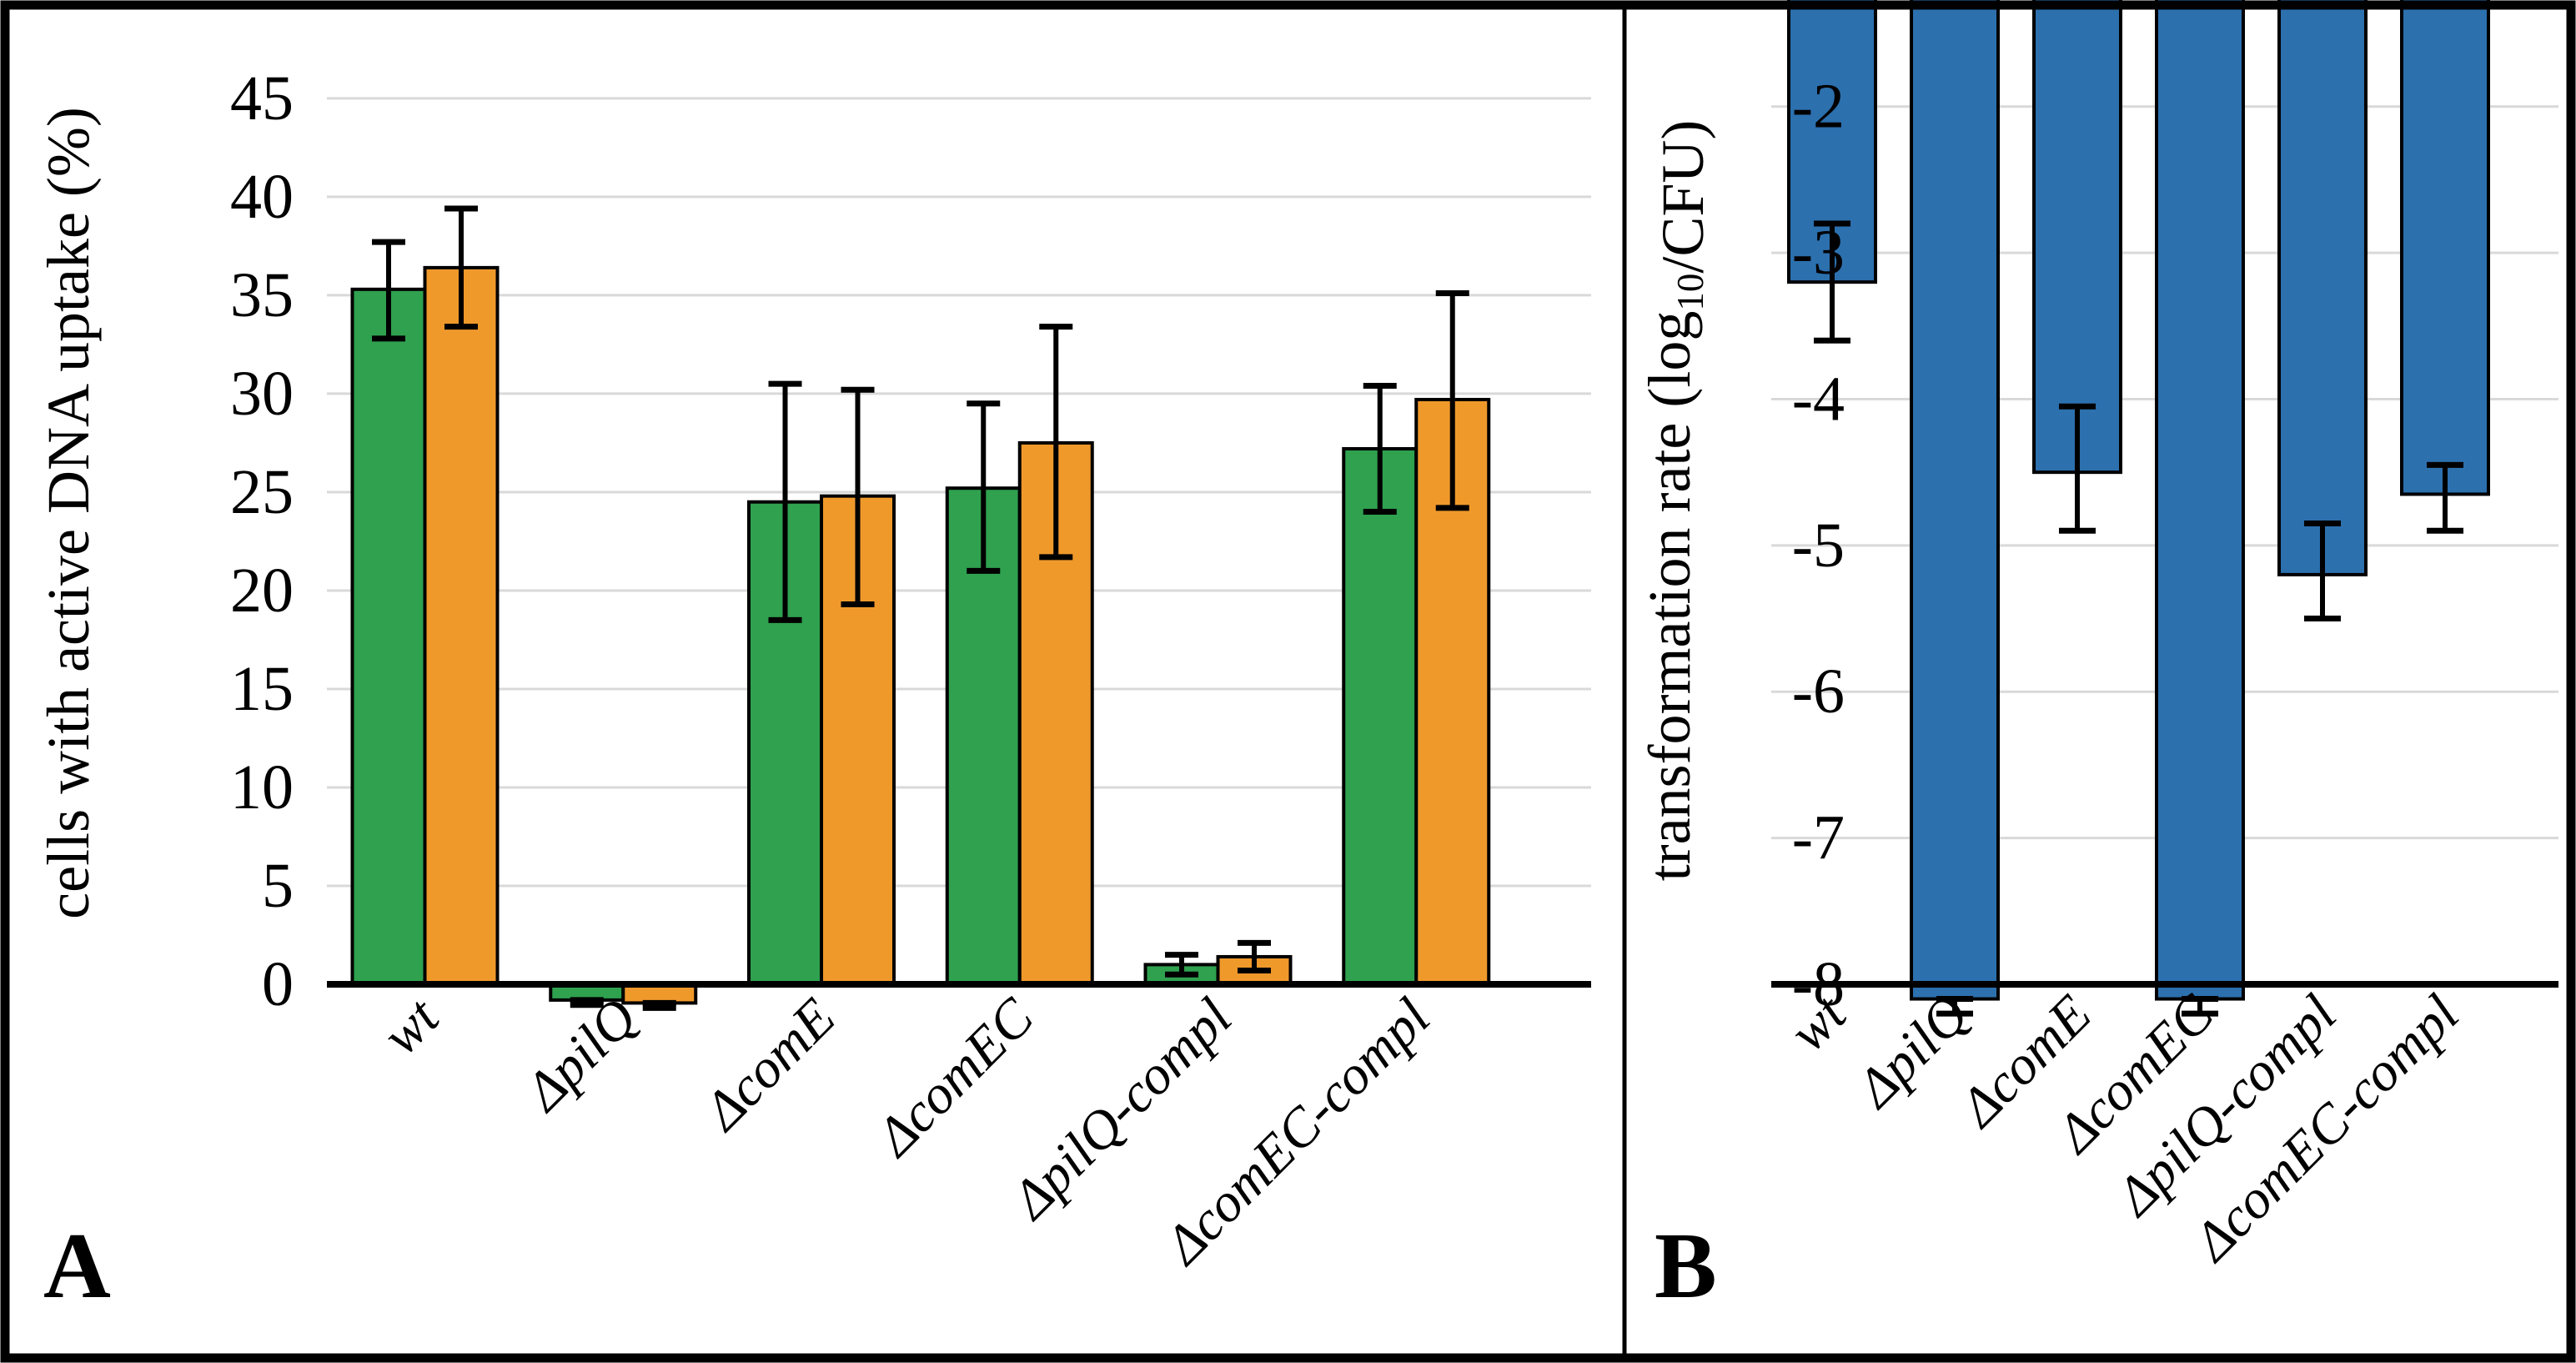  Describe the element at coordinates (262, 98) in the screenshot. I see `ytick-label-A-45: 45` at that location.